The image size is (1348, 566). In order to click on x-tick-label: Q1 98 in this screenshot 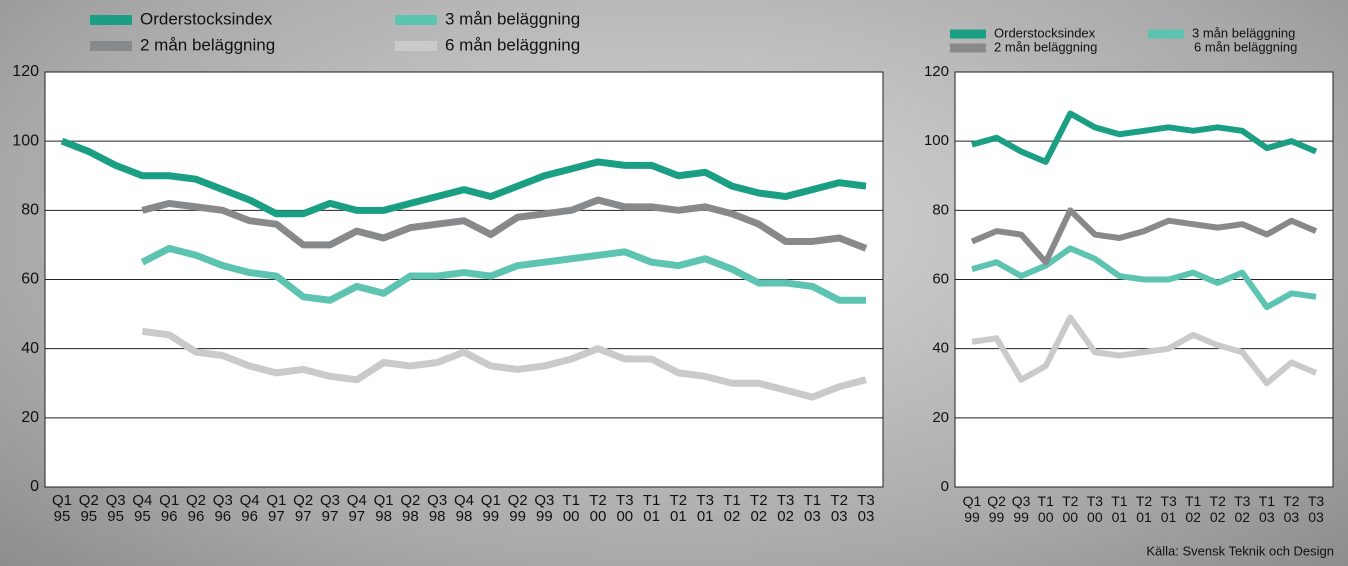, I will do `click(383, 508)`.